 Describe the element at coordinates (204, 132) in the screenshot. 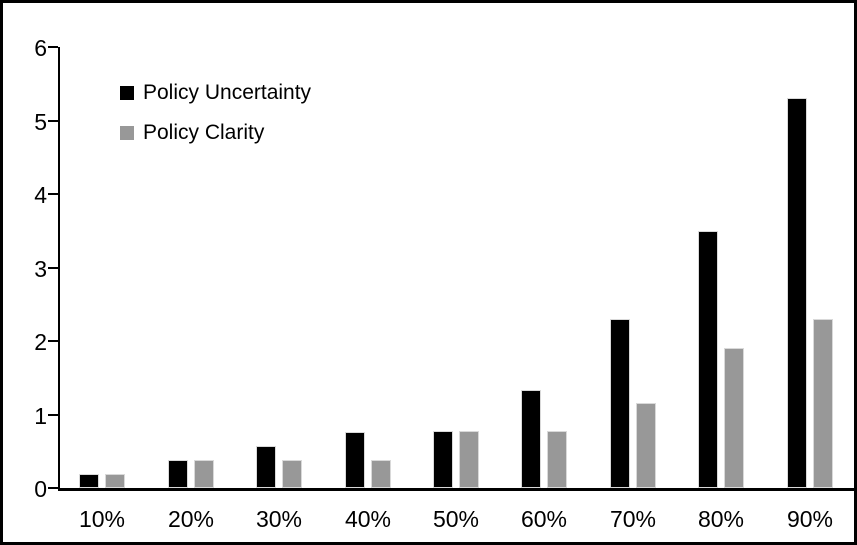

I see `legend-label: Policy Clarity` at that location.